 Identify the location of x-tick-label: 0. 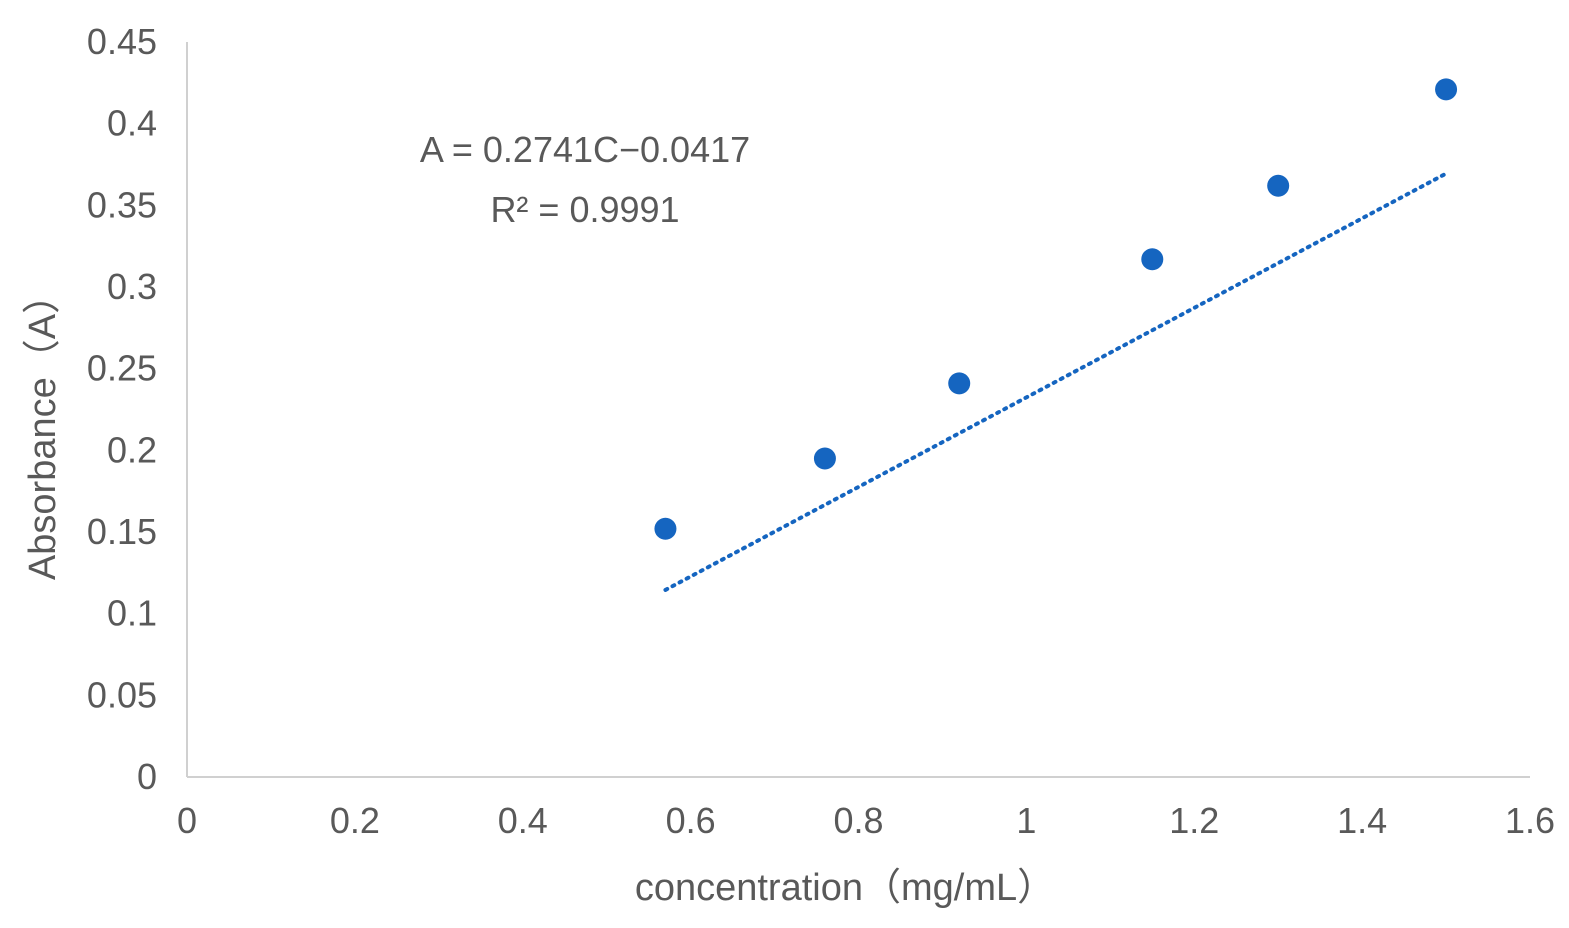
(187, 820).